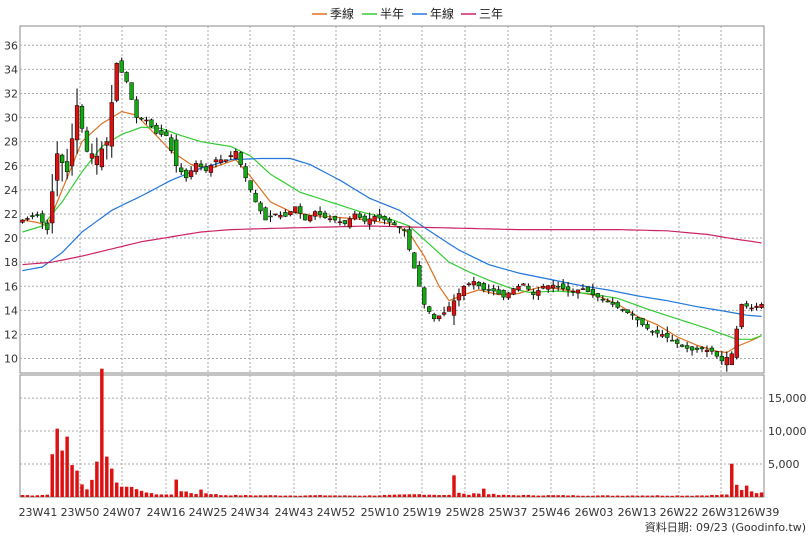 The height and width of the screenshot is (540, 808). Describe the element at coordinates (721, 512) in the screenshot. I see `x-tick-label: 26W31` at that location.